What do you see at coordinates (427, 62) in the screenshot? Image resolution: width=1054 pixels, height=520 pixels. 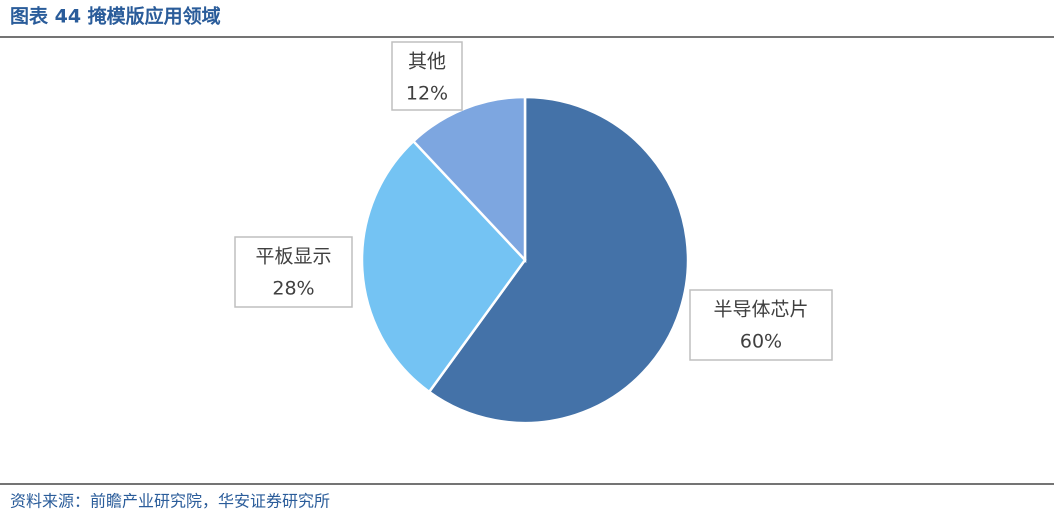 I see `slice-label: 其他` at bounding box center [427, 62].